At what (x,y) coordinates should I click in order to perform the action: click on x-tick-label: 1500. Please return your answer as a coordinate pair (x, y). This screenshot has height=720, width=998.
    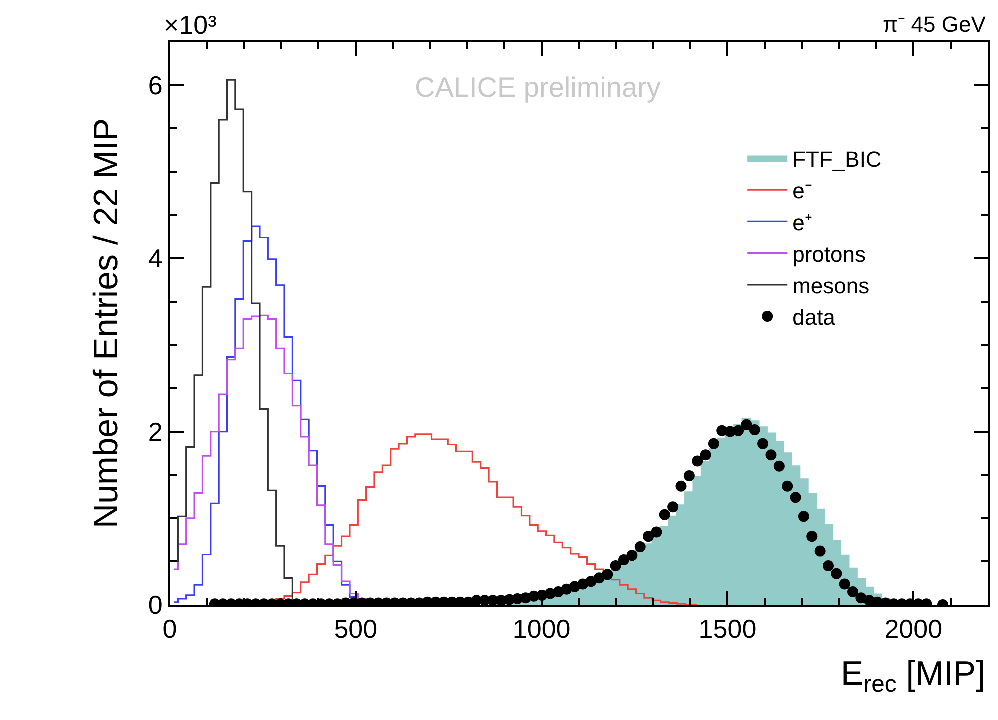
    Looking at the image, I should click on (727, 629).